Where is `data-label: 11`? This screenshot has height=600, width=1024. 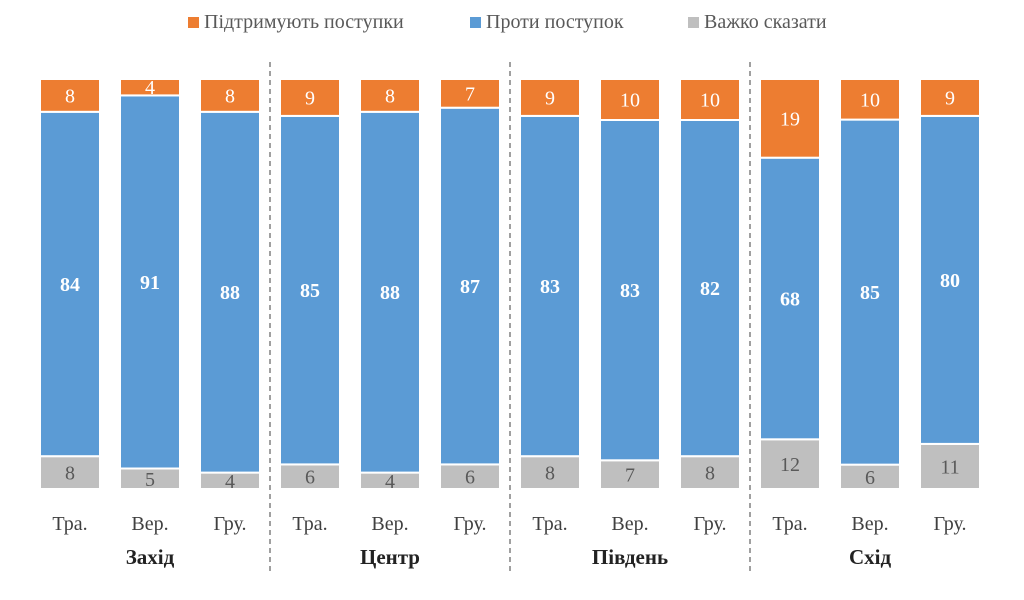 data-label: 11 is located at coordinates (949, 467).